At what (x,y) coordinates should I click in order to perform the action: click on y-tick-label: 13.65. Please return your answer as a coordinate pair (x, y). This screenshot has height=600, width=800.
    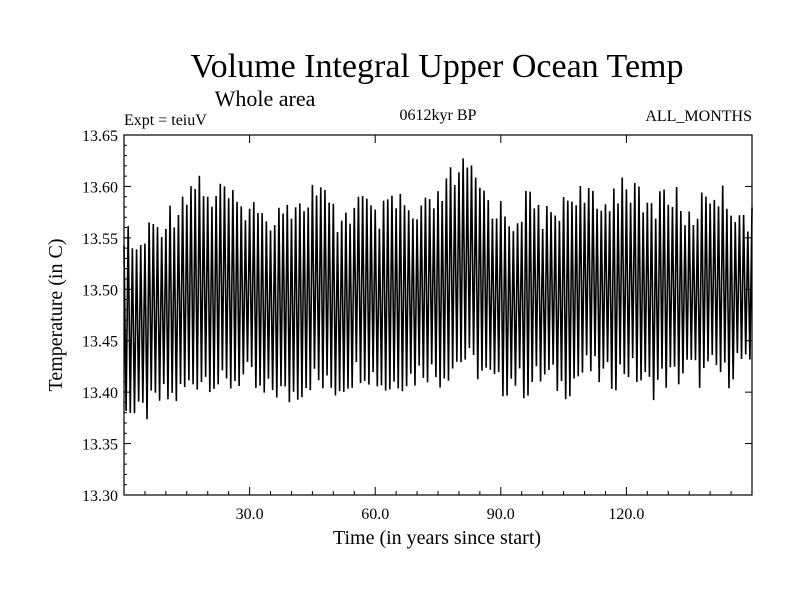
    Looking at the image, I should click on (100, 136).